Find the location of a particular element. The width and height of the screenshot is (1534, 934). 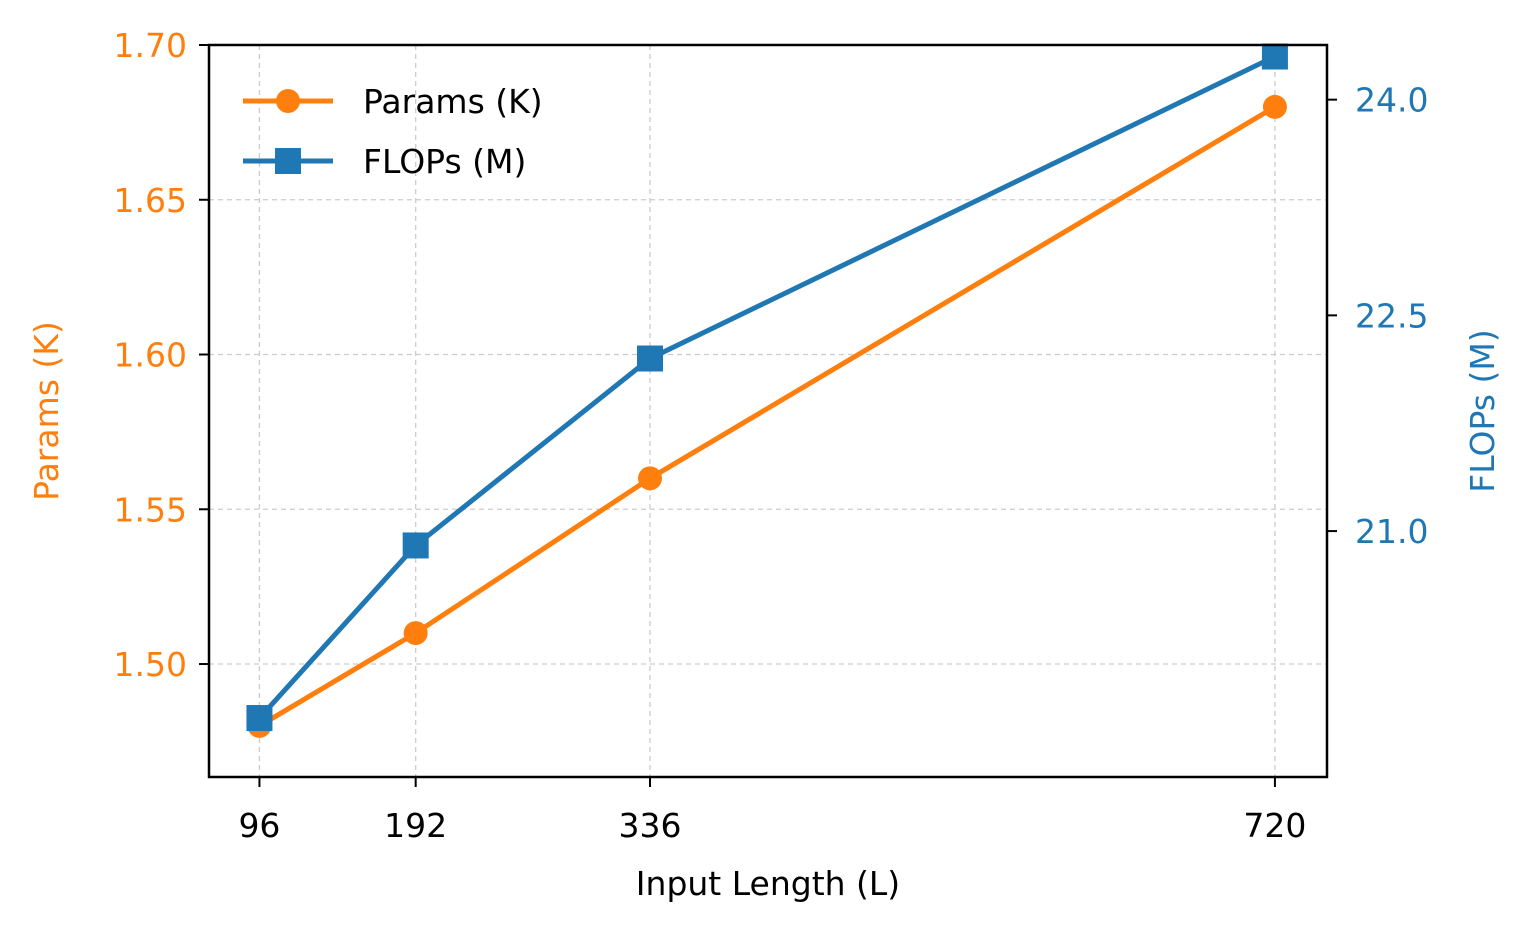

left-y-tick-label: 1.65 is located at coordinates (150, 200).